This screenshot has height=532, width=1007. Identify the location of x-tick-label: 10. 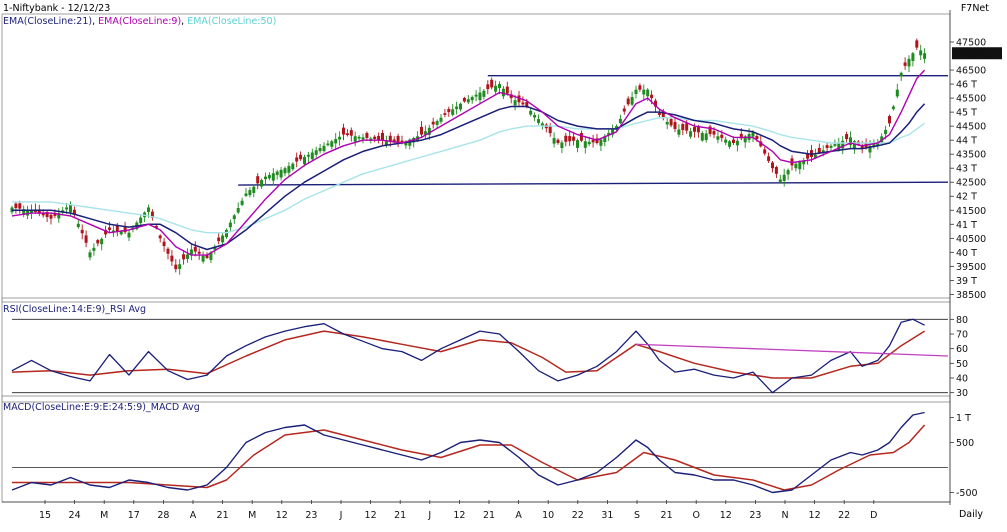
(548, 515).